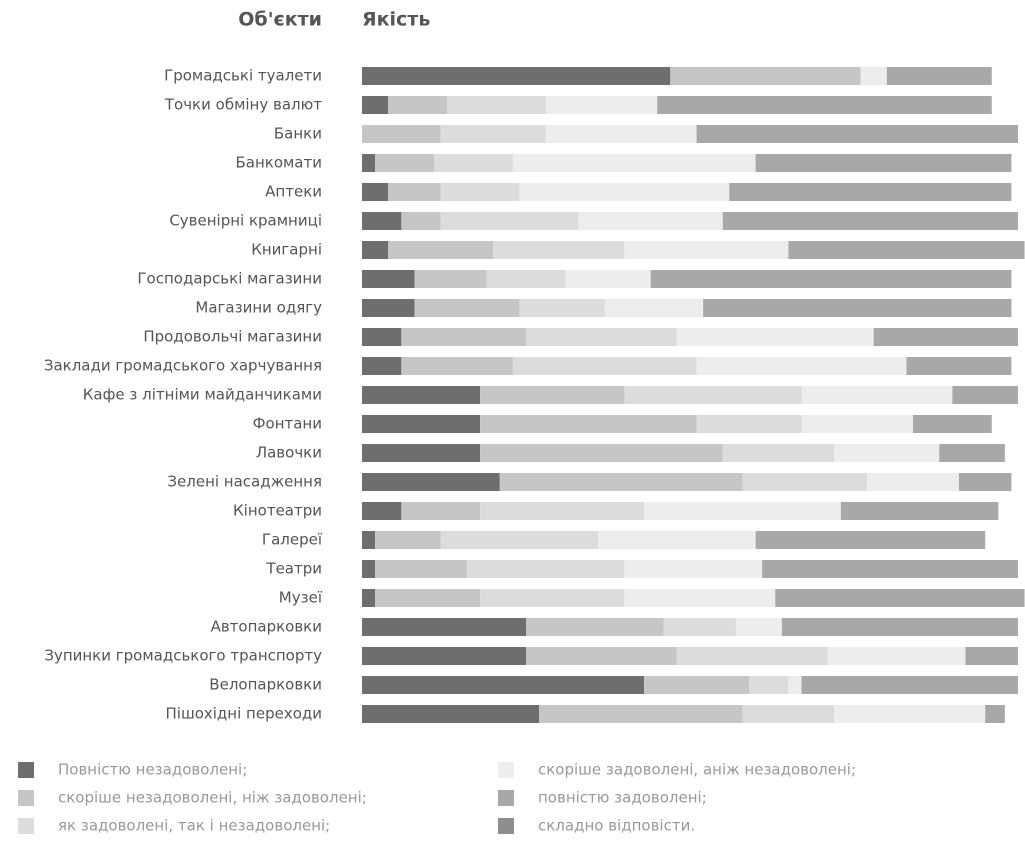  I want to click on category-label: Сувенірні крамниці, so click(245, 221).